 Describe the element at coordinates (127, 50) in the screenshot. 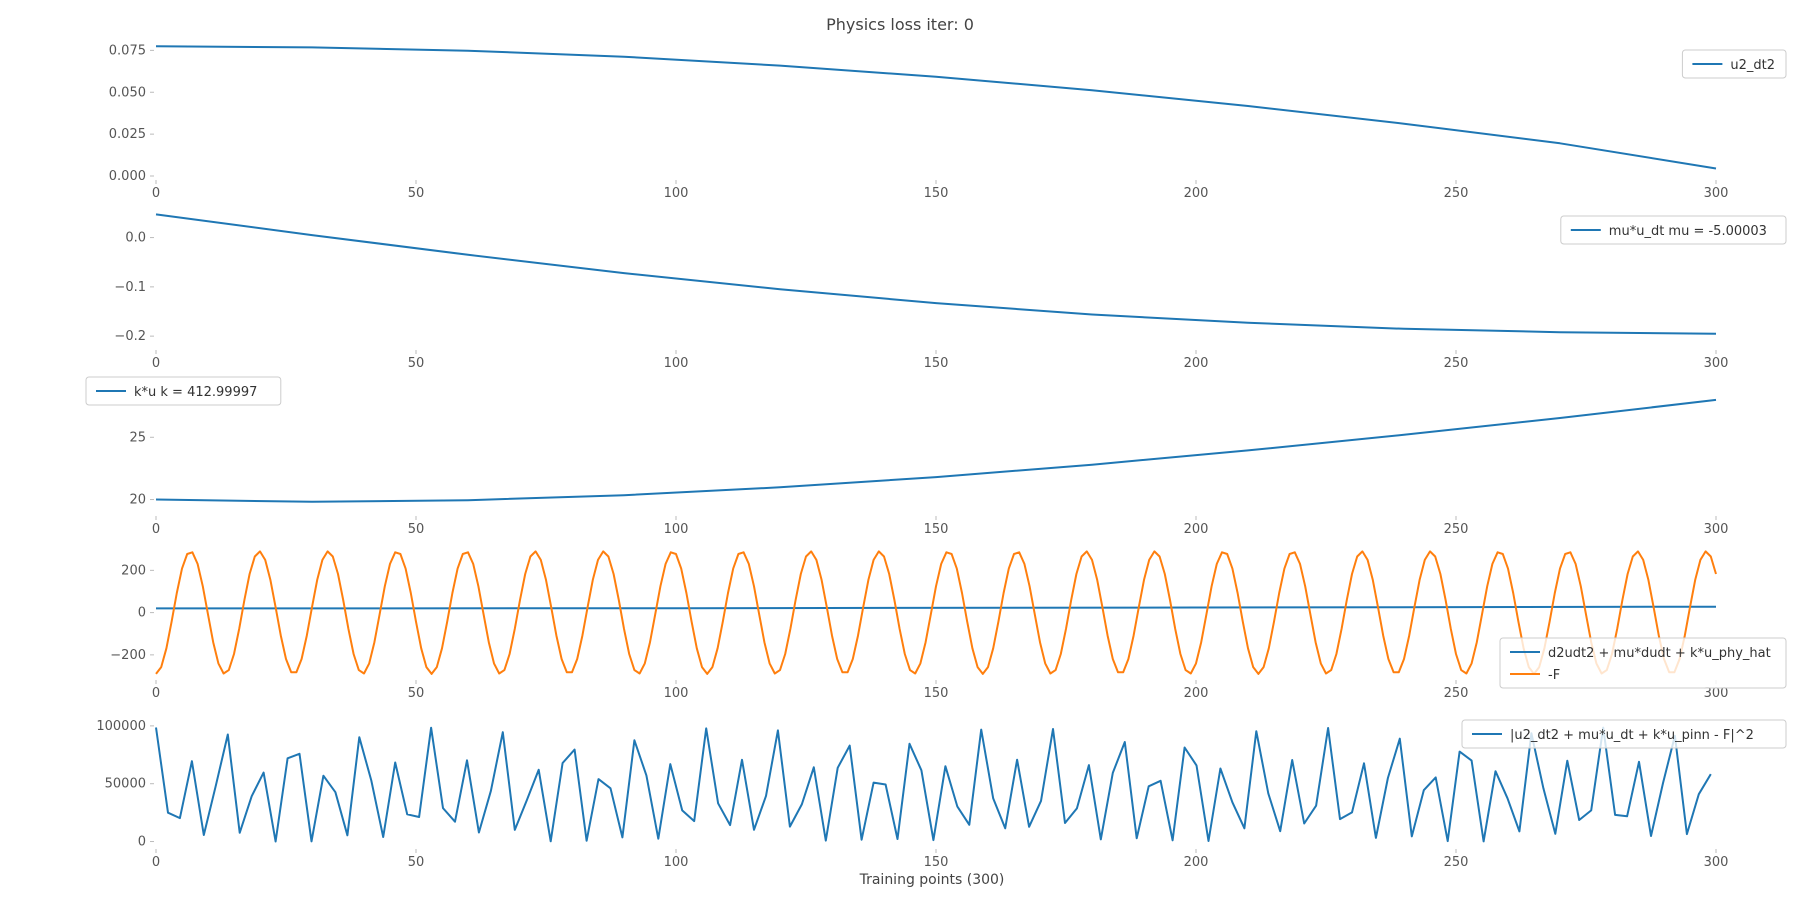

I see `y-tick-label: 0.075` at that location.